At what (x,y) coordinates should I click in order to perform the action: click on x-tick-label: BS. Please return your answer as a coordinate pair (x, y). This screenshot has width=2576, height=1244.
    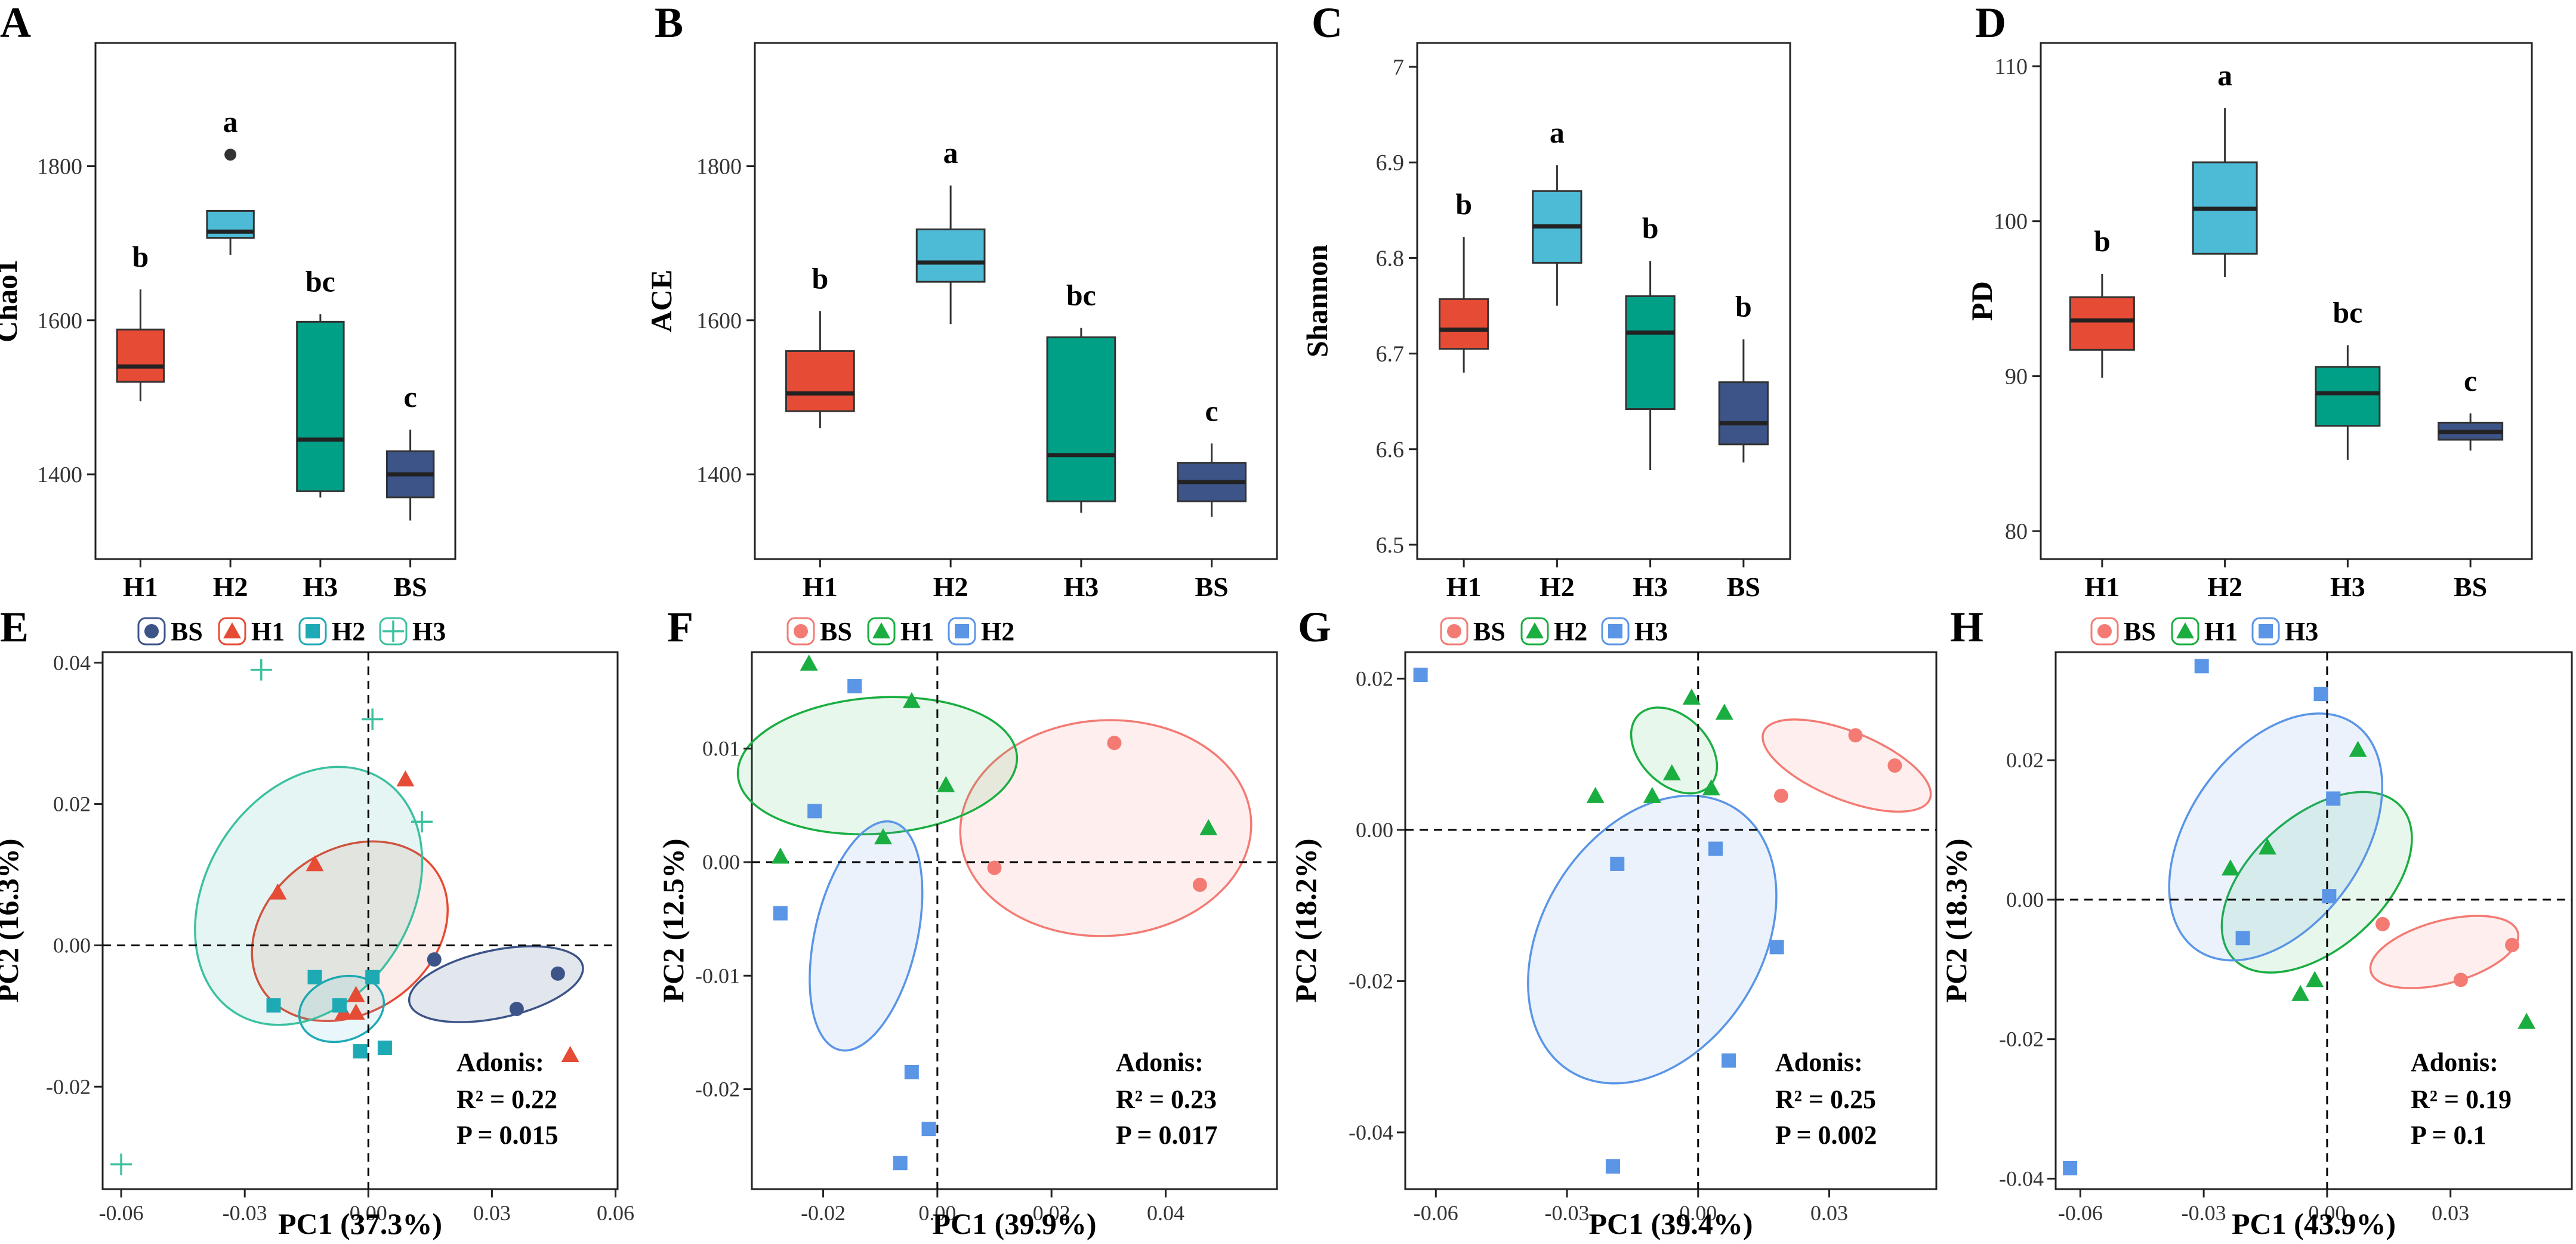
    Looking at the image, I should click on (410, 587).